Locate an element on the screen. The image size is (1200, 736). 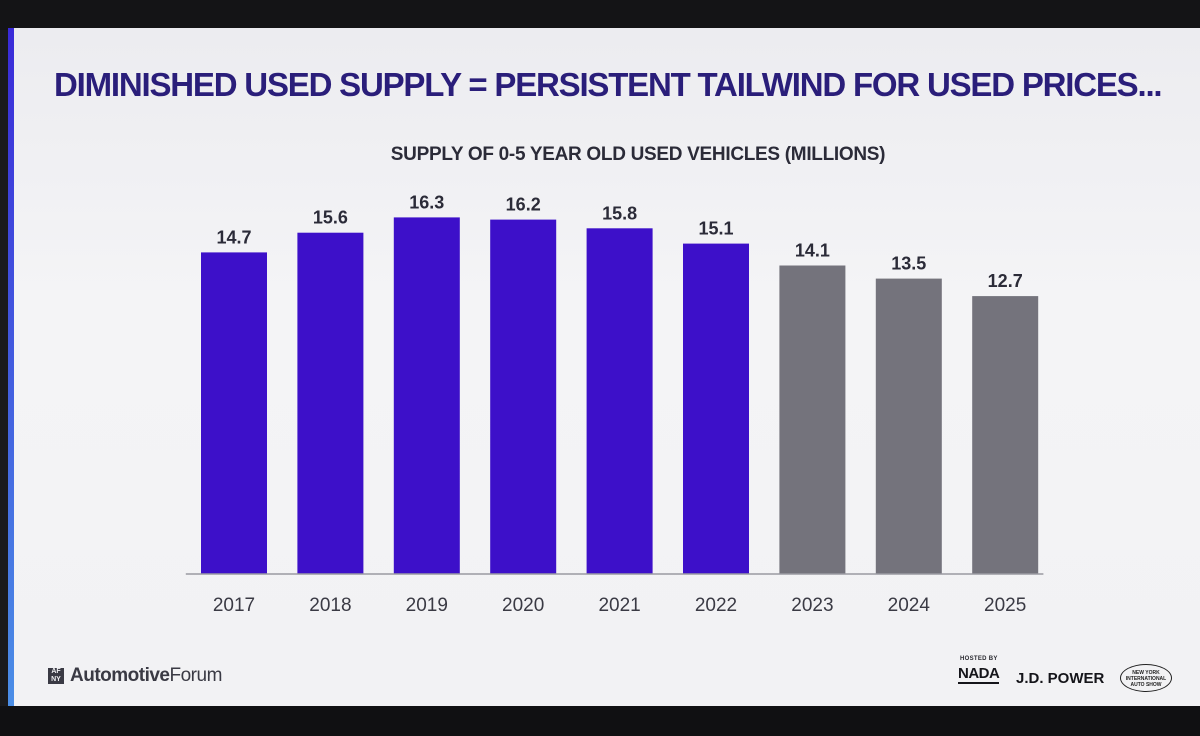
forum-name-regular: Forum is located at coordinates (196, 675).